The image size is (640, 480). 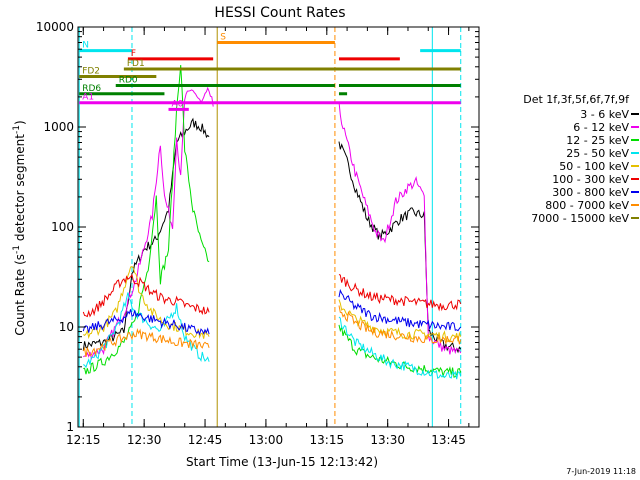 What do you see at coordinates (601, 471) in the screenshot?
I see `footer-date: 7-Jun-2019 11:18` at bounding box center [601, 471].